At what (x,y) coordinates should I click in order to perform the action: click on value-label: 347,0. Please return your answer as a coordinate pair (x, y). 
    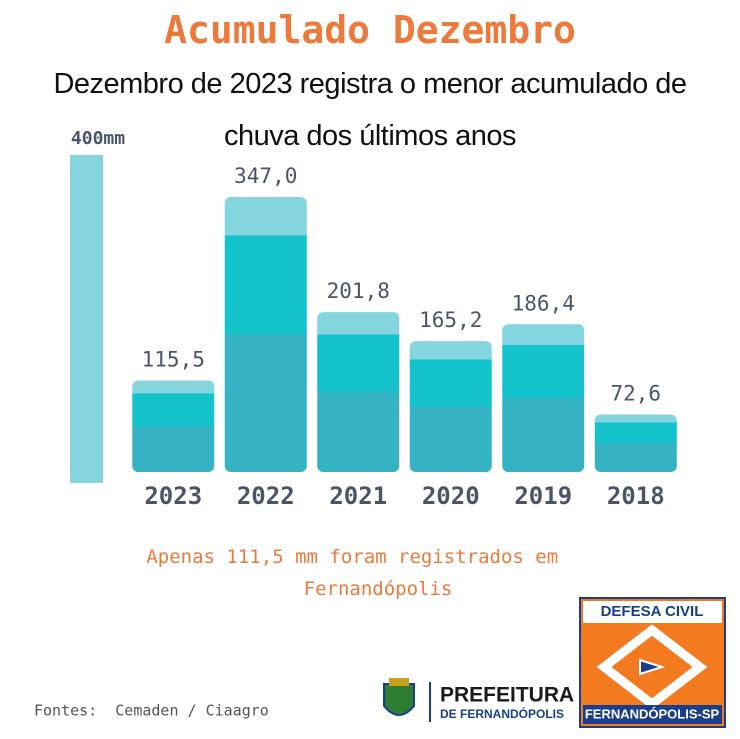
    Looking at the image, I should click on (265, 176).